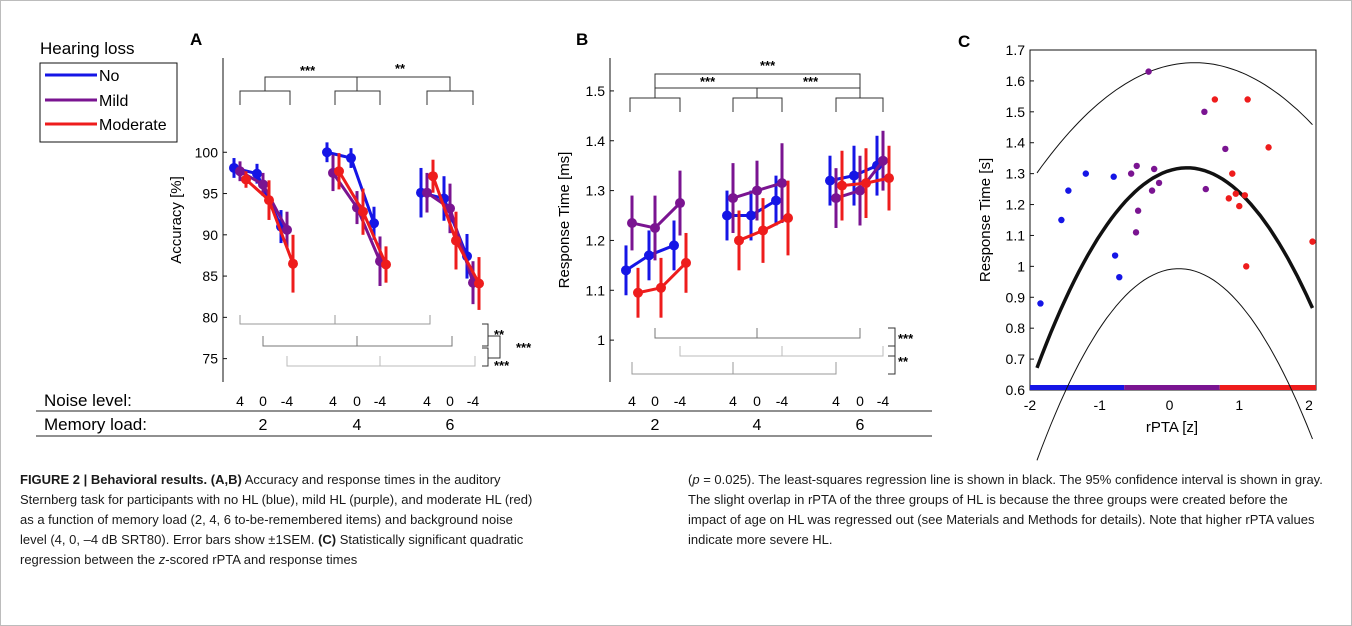  What do you see at coordinates (108, 91) in the screenshot?
I see `legend: Hearing loss No Mild Moderate` at bounding box center [108, 91].